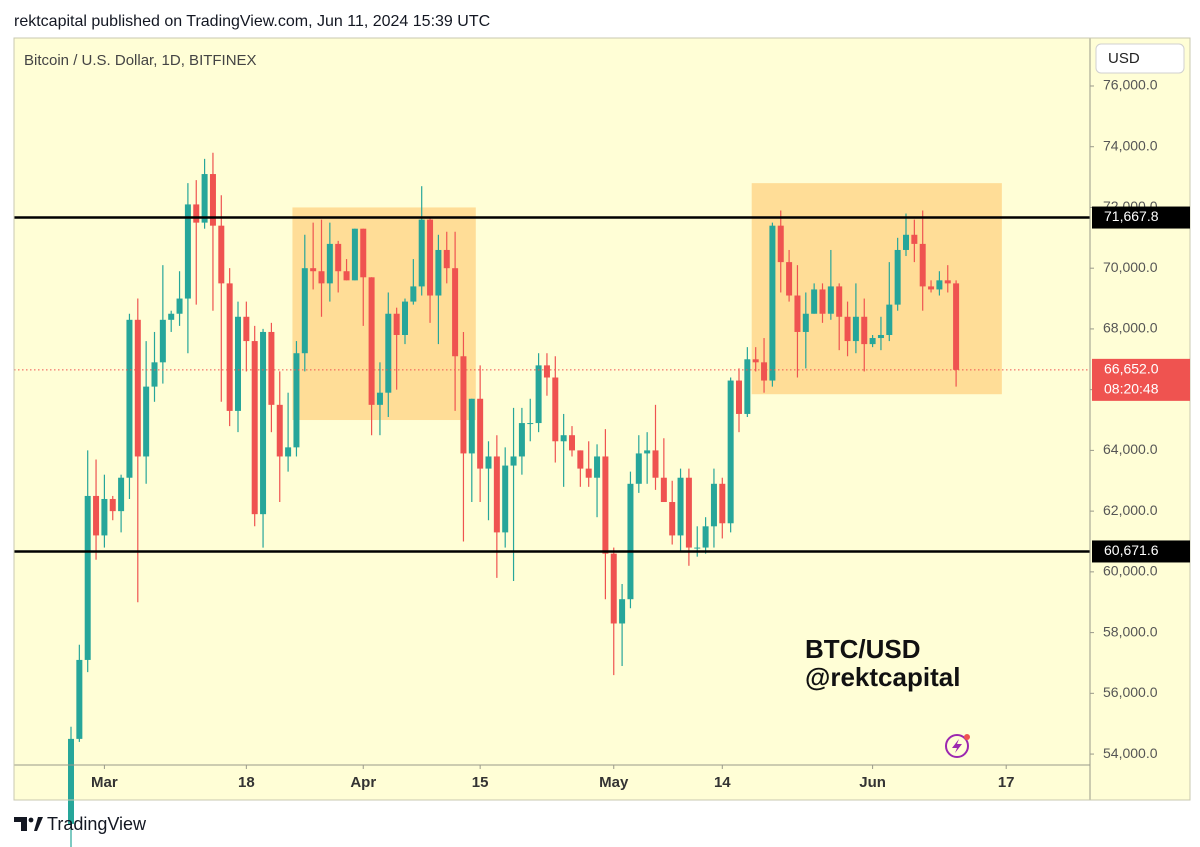 This screenshot has width=1200, height=847. I want to click on level-label: 60,671.6, so click(1131, 550).